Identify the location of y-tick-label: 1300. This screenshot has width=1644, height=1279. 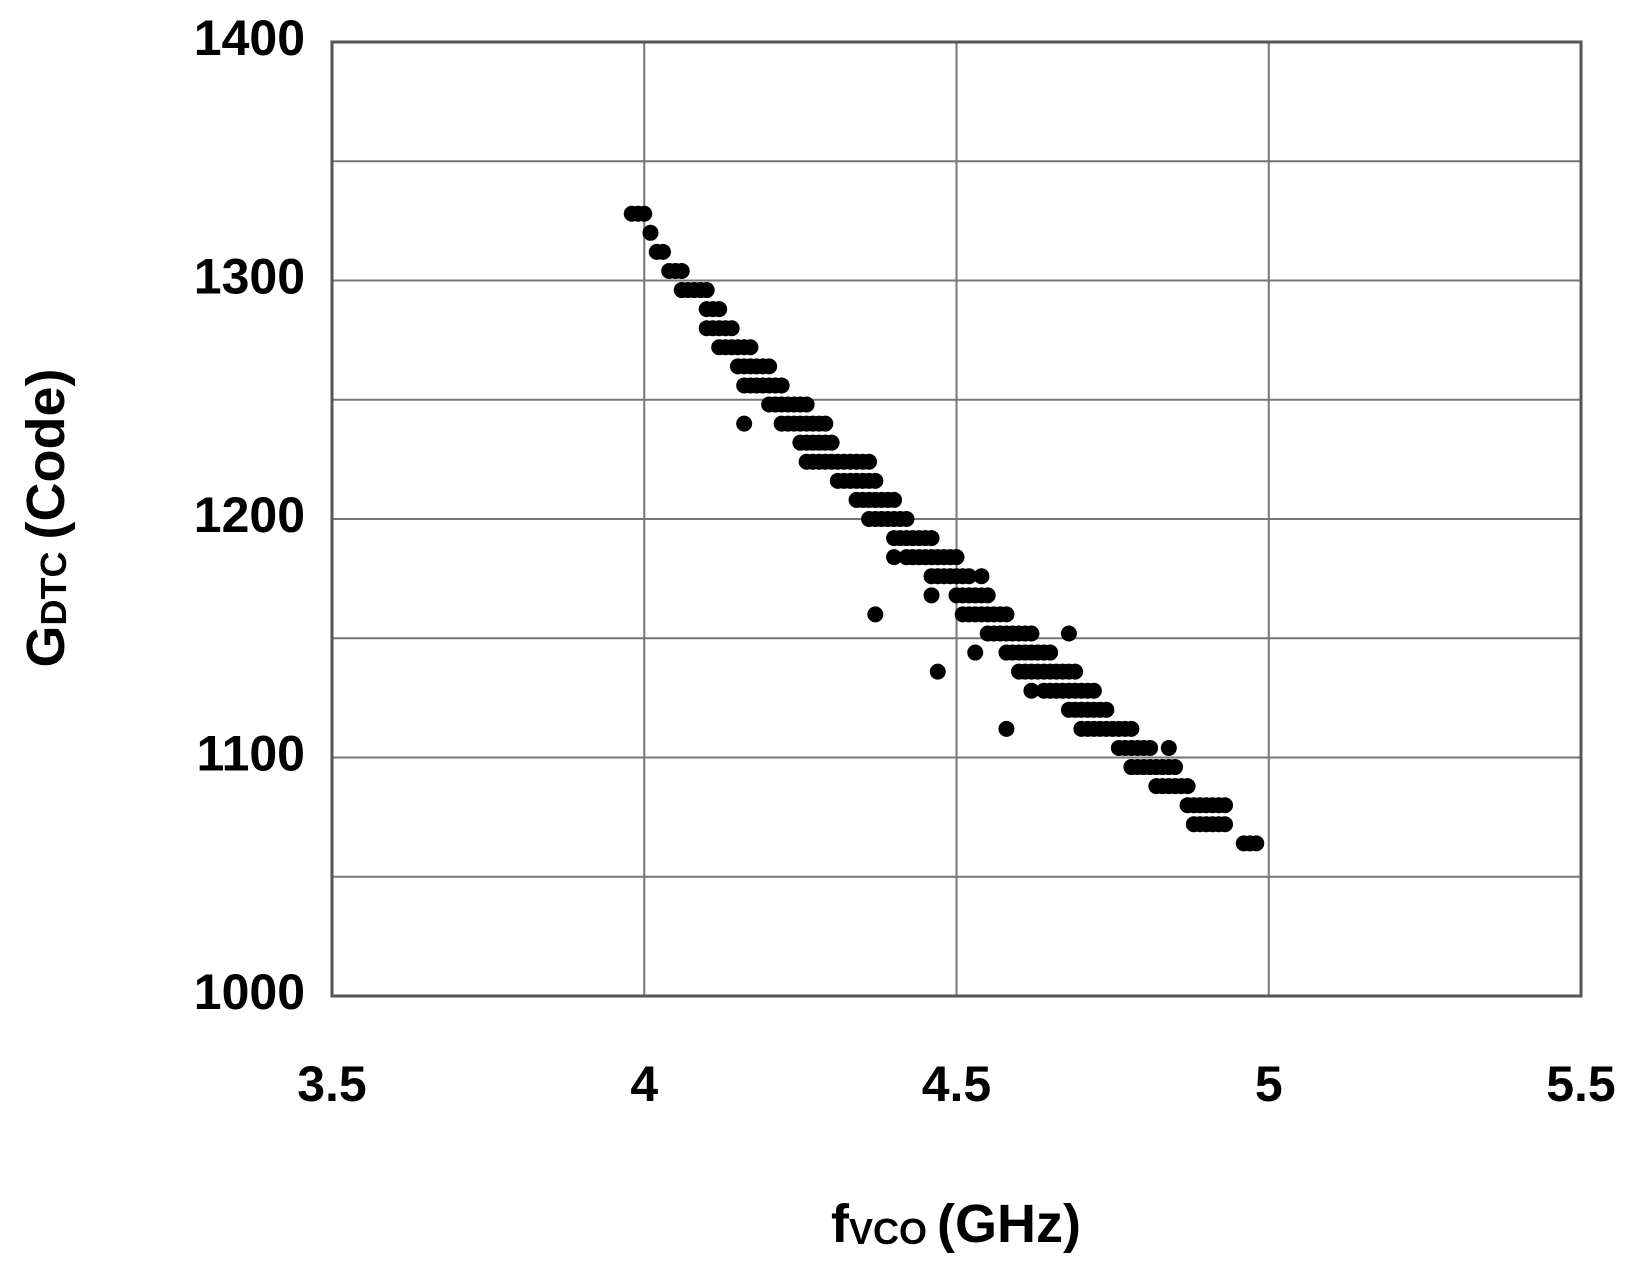
(249, 277).